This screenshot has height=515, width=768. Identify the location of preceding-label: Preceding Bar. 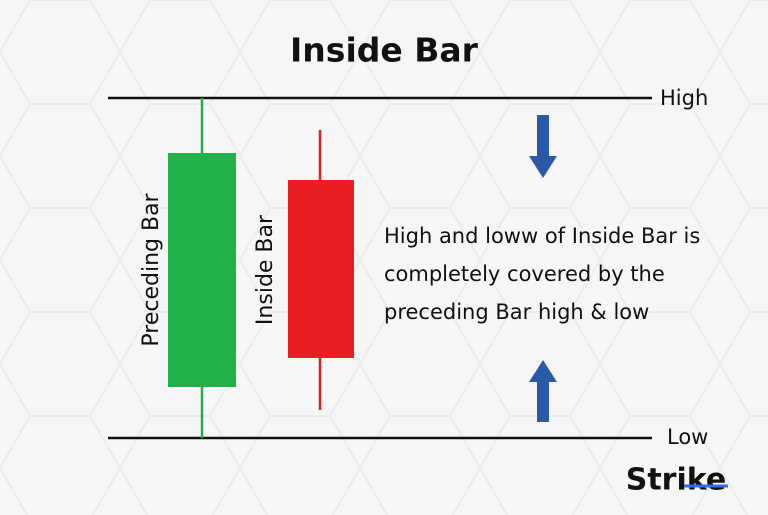
(151, 269).